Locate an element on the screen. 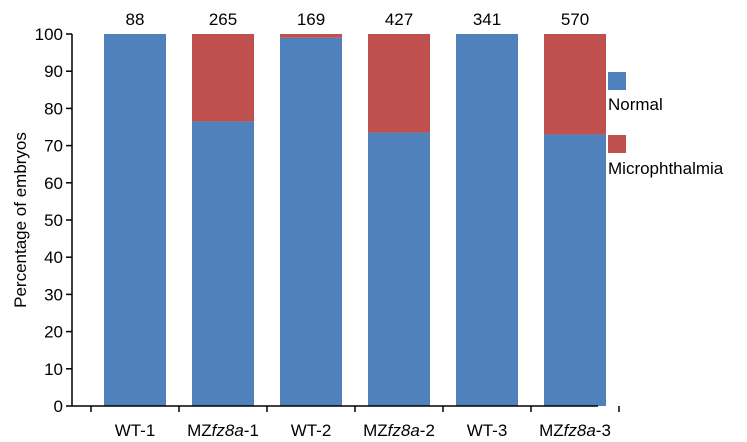  y-axis: 0 10 20 30 40 50 60 70 80 90 100 is located at coordinates (54, 220).